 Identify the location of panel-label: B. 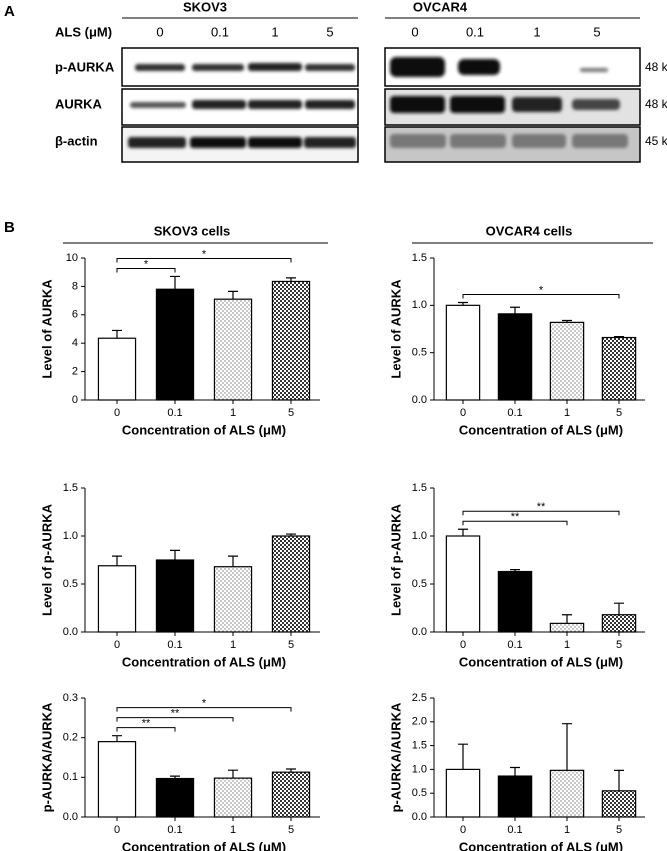
(9, 227).